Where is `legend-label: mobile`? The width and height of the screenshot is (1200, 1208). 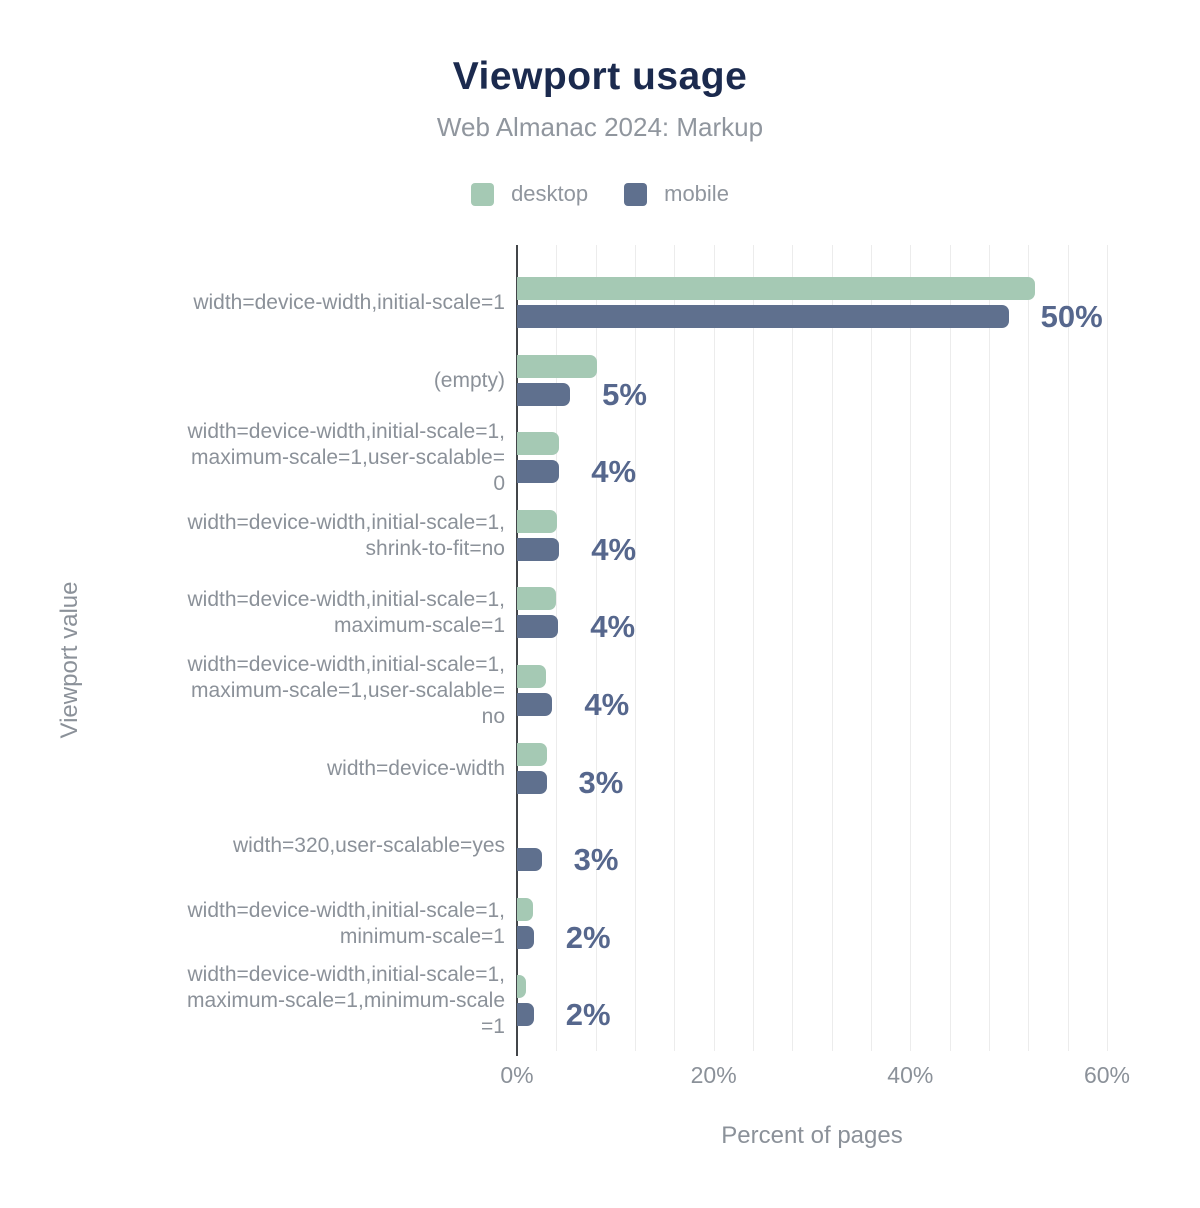
legend-label: mobile is located at coordinates (696, 193).